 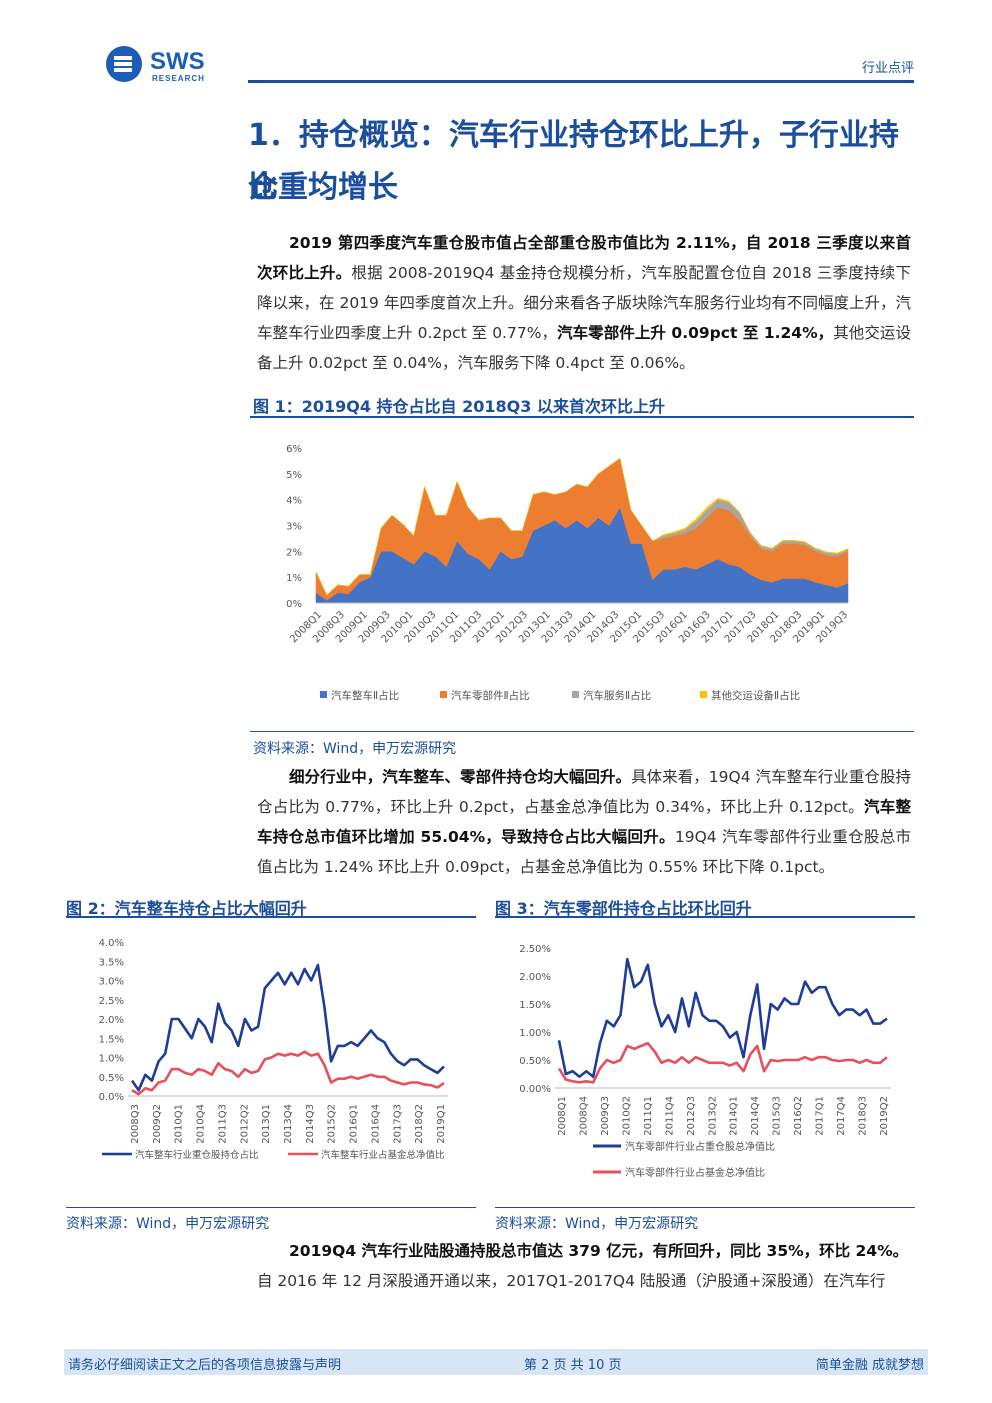 What do you see at coordinates (535, 1061) in the screenshot?
I see `y-tick-label: 0.50%` at bounding box center [535, 1061].